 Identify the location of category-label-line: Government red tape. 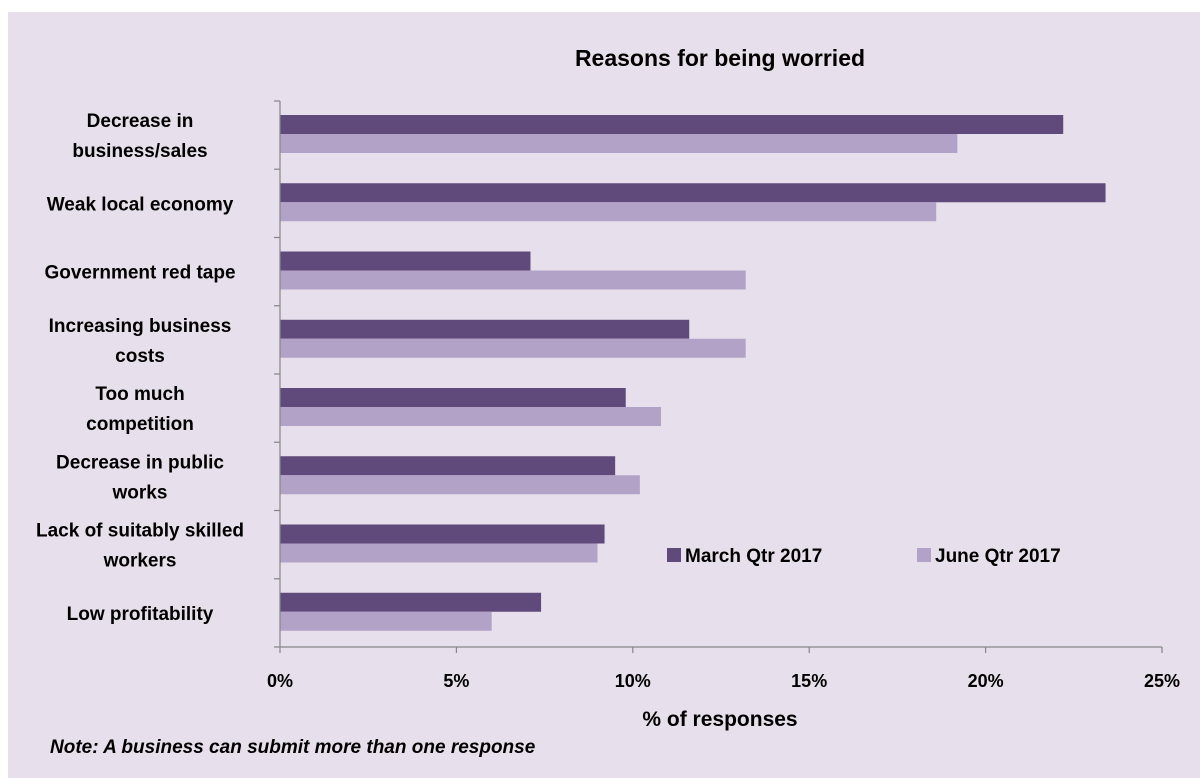
(139, 273).